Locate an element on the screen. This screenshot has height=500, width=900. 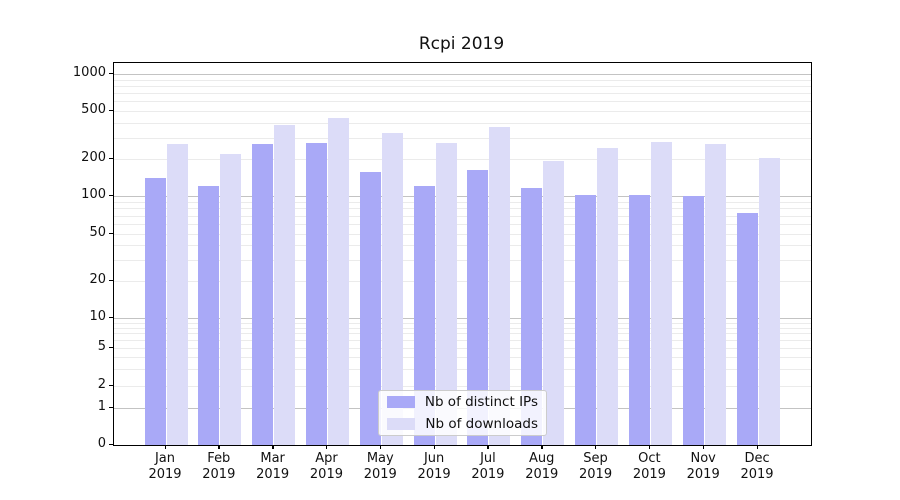
legend-label-distinct-ips: Nb of distinct IPs is located at coordinates (481, 402).